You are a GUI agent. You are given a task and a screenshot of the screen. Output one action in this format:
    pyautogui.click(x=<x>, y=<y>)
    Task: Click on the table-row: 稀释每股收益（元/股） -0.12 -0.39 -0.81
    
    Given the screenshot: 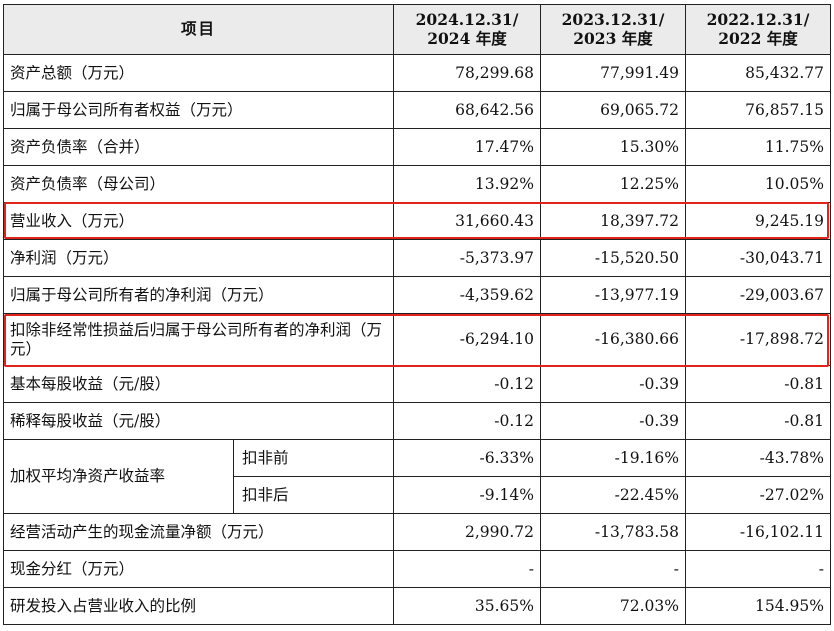 What is the action you would take?
    pyautogui.click(x=417, y=421)
    